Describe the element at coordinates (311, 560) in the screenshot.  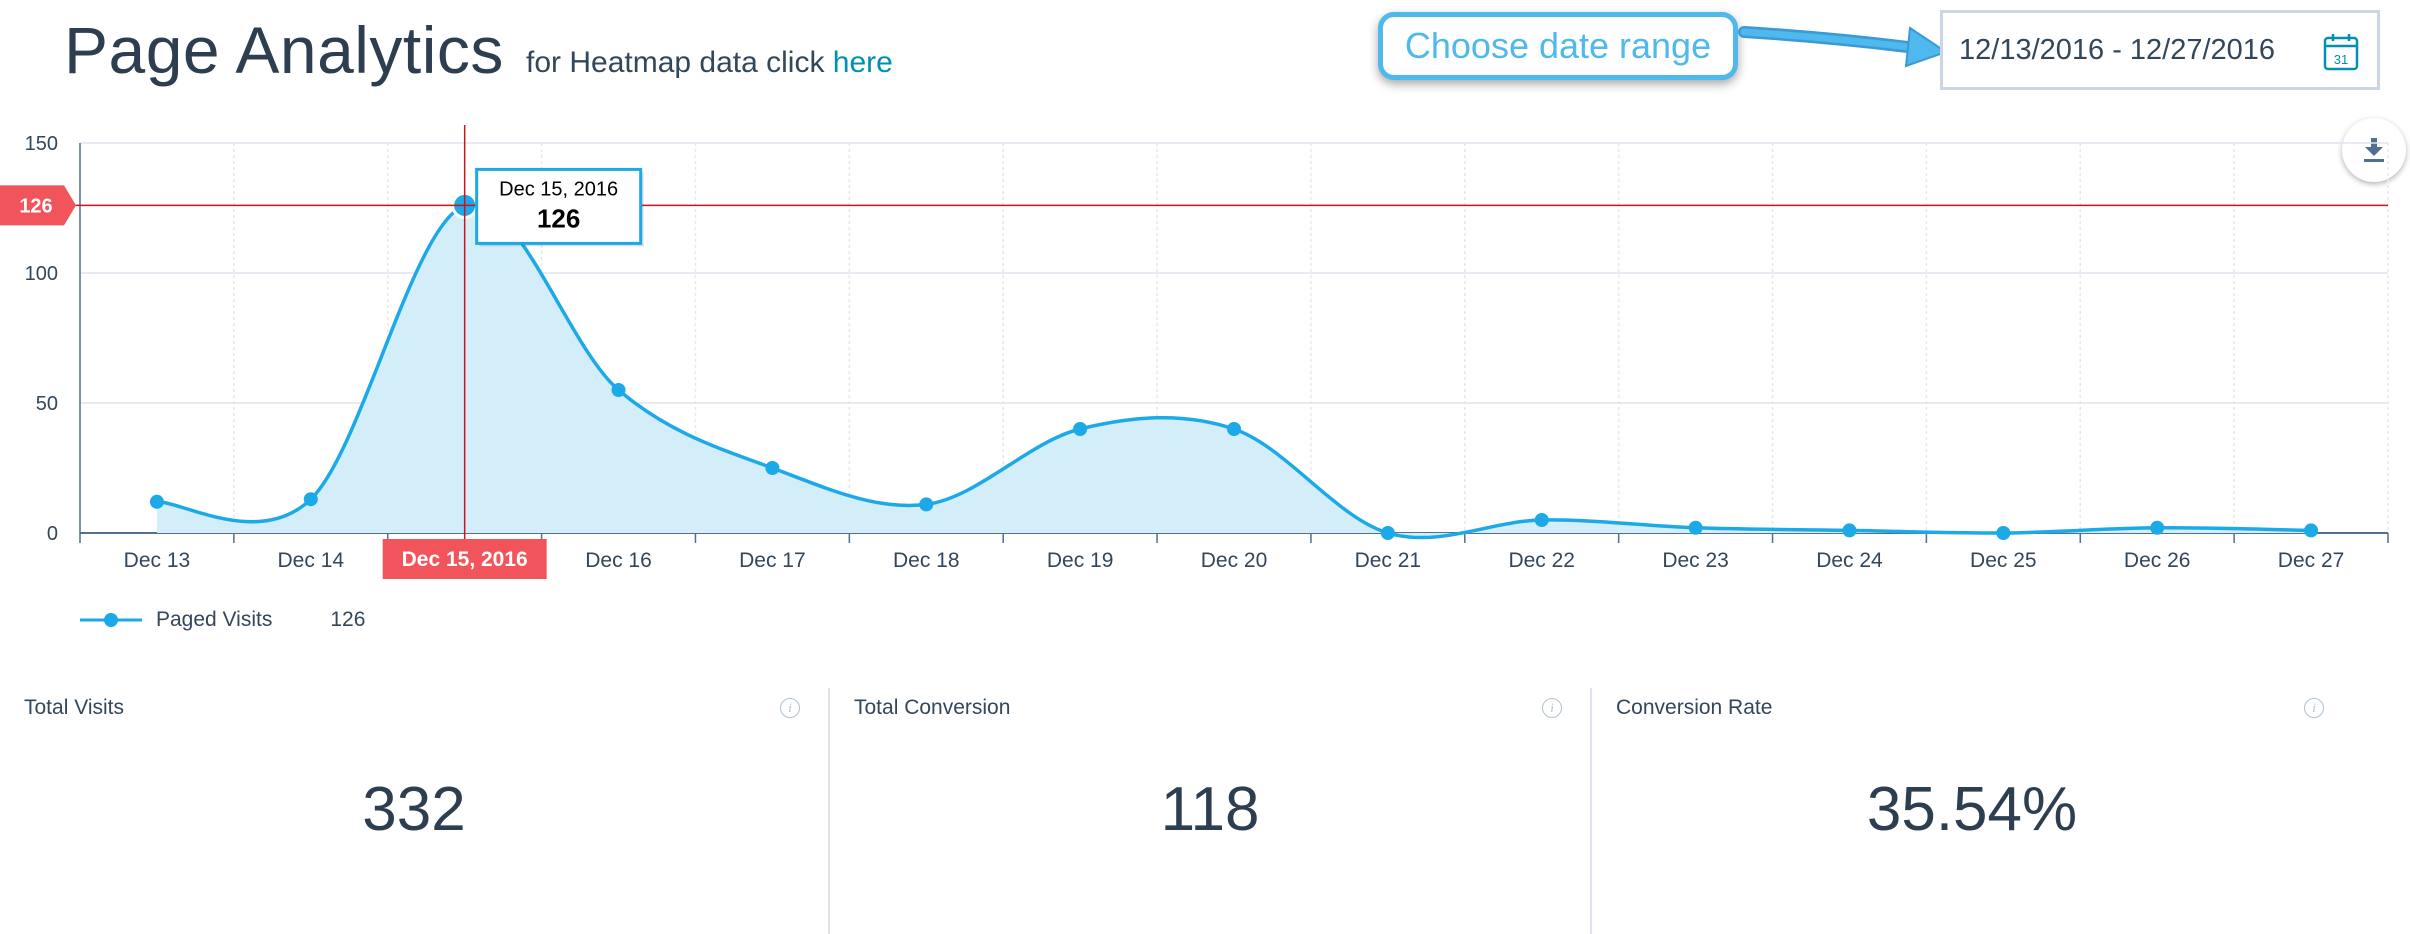
I see `x-tick-label: Dec 14` at that location.